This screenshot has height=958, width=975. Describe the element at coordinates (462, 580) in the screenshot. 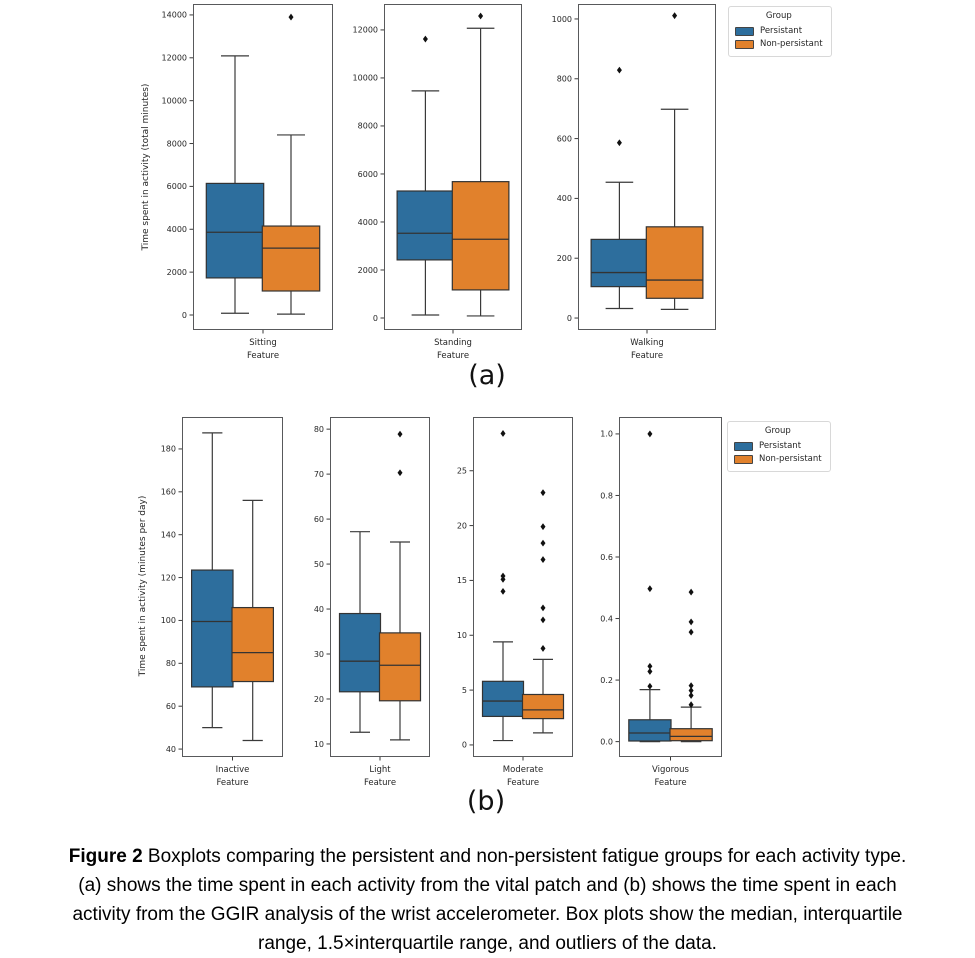

I see `y-tick-label: 15` at that location.